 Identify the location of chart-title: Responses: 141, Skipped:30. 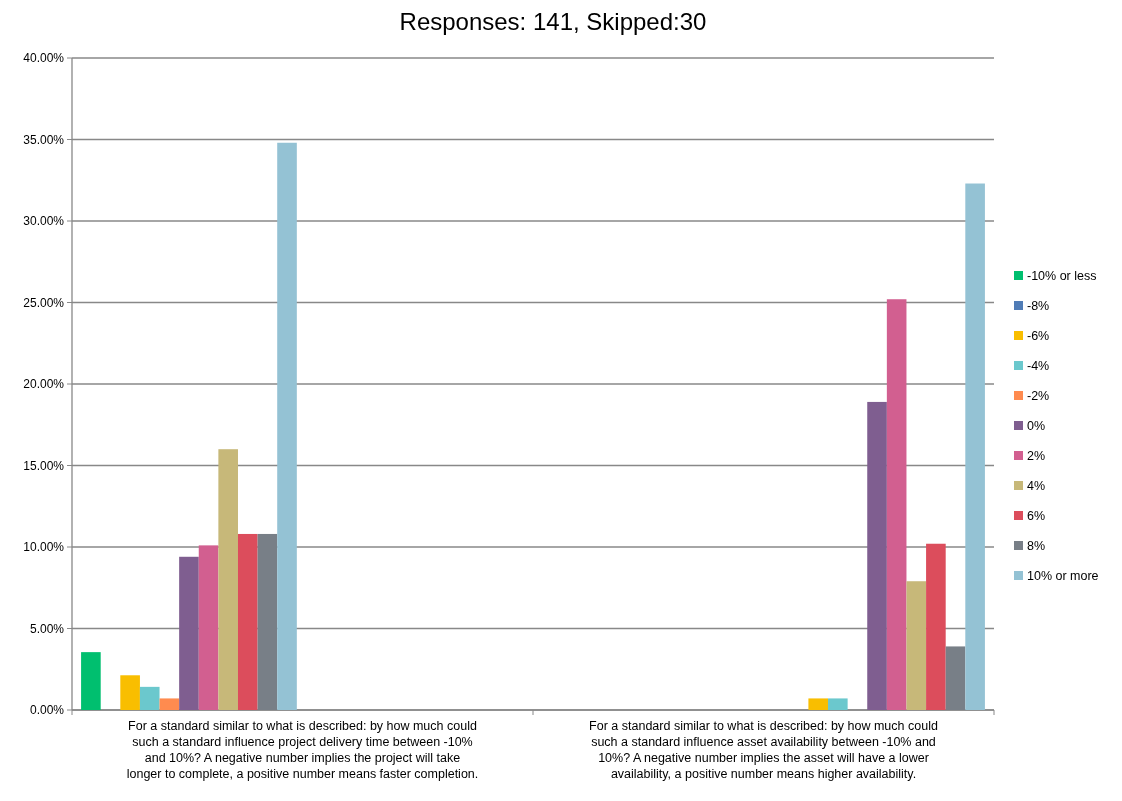
(553, 21).